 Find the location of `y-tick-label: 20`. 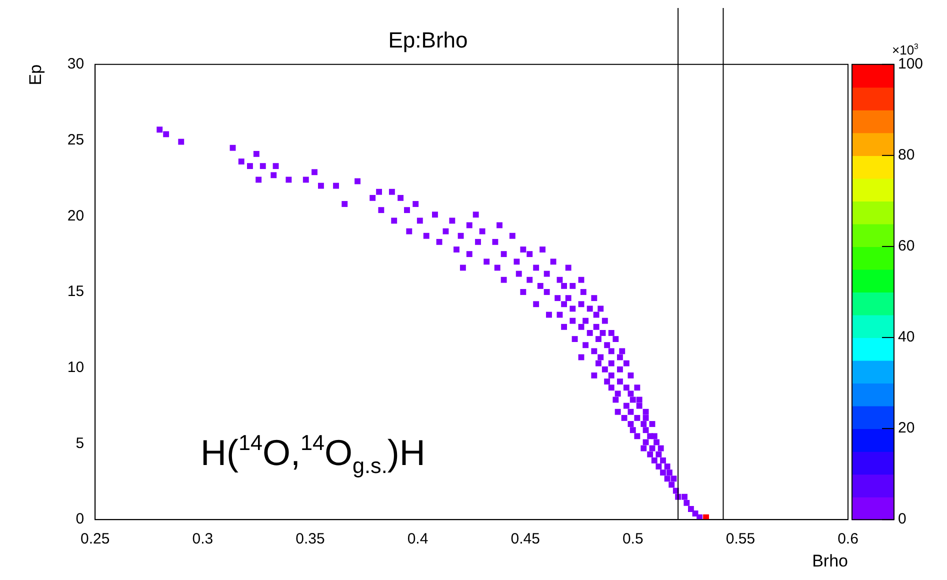

y-tick-label: 20 is located at coordinates (75, 215).